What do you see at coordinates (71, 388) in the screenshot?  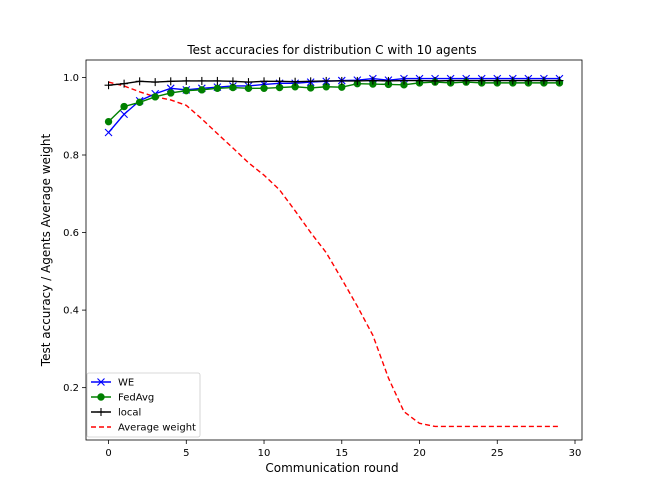 I see `y-tick-label: 0.2` at bounding box center [71, 388].